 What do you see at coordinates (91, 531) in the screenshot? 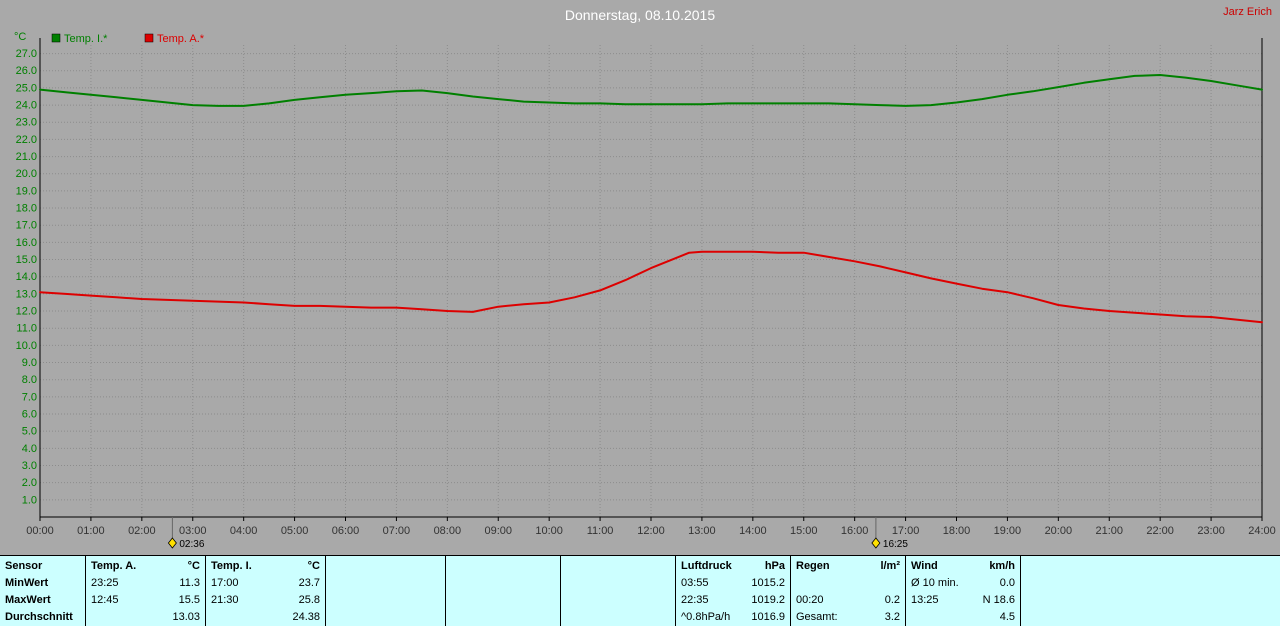
I see `x-tick-label: 01:00` at bounding box center [91, 531].